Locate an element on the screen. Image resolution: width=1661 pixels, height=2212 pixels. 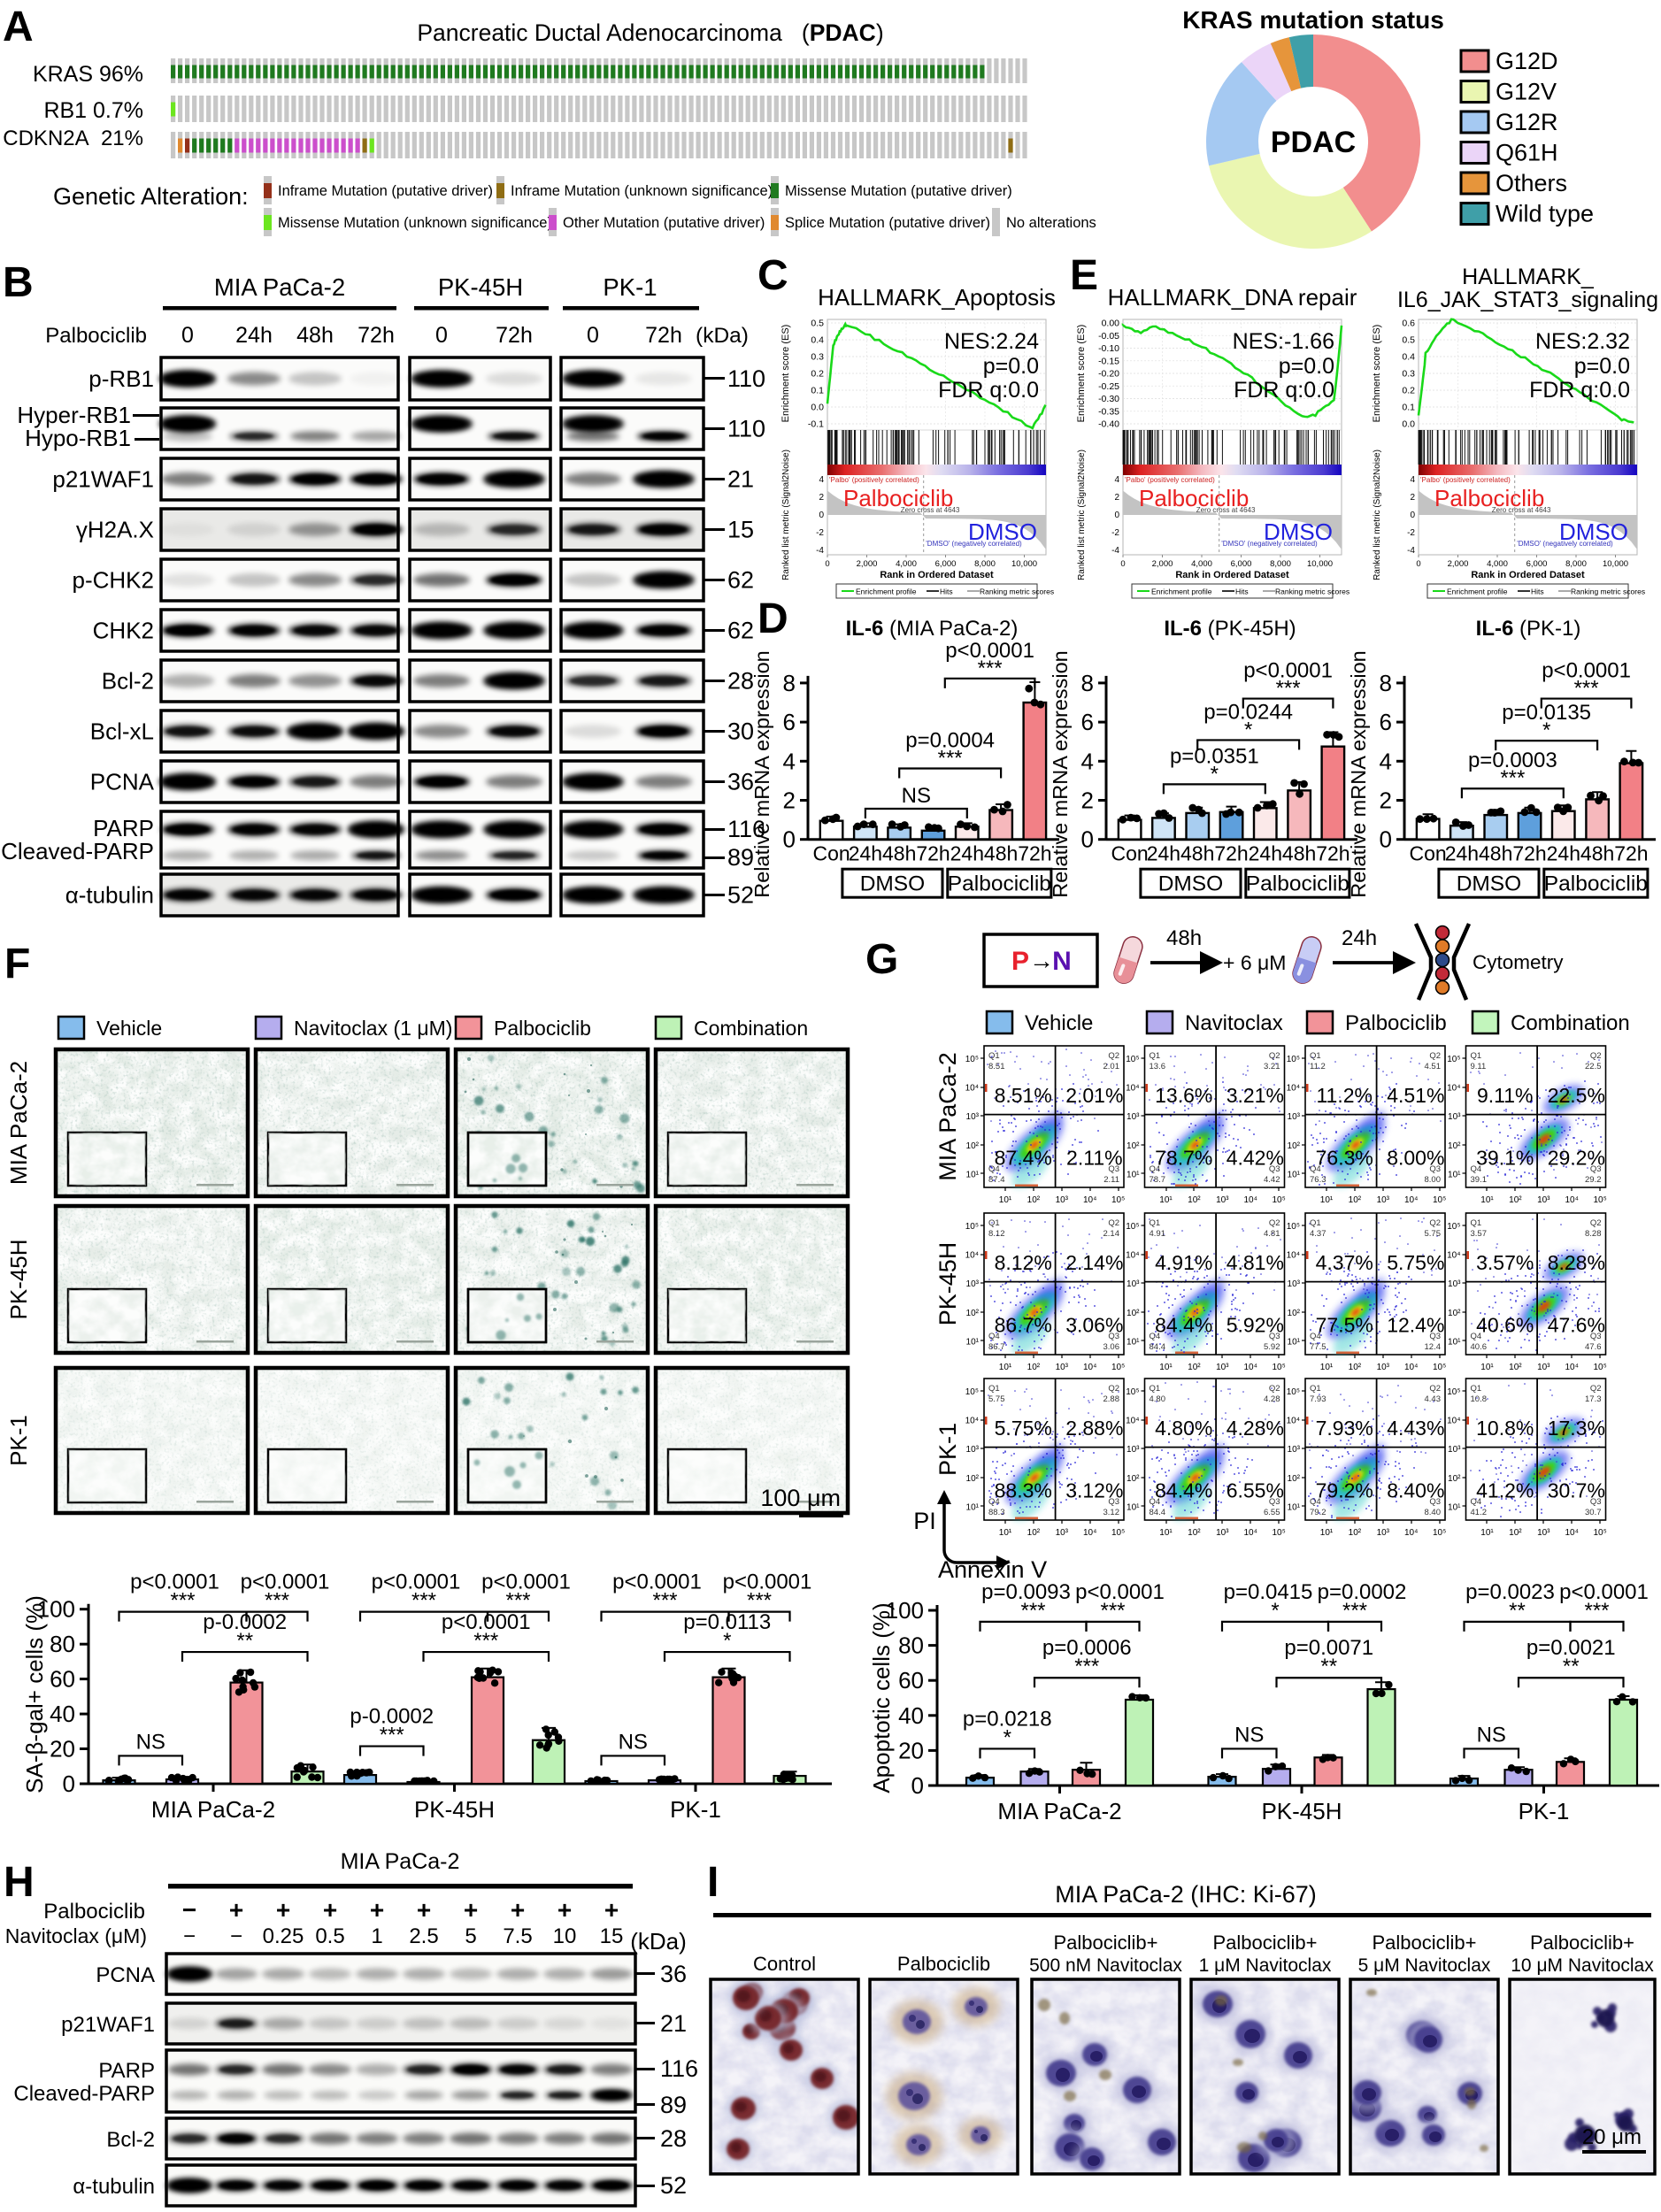
svg-text: -0.20 is located at coordinates (1108, 375).